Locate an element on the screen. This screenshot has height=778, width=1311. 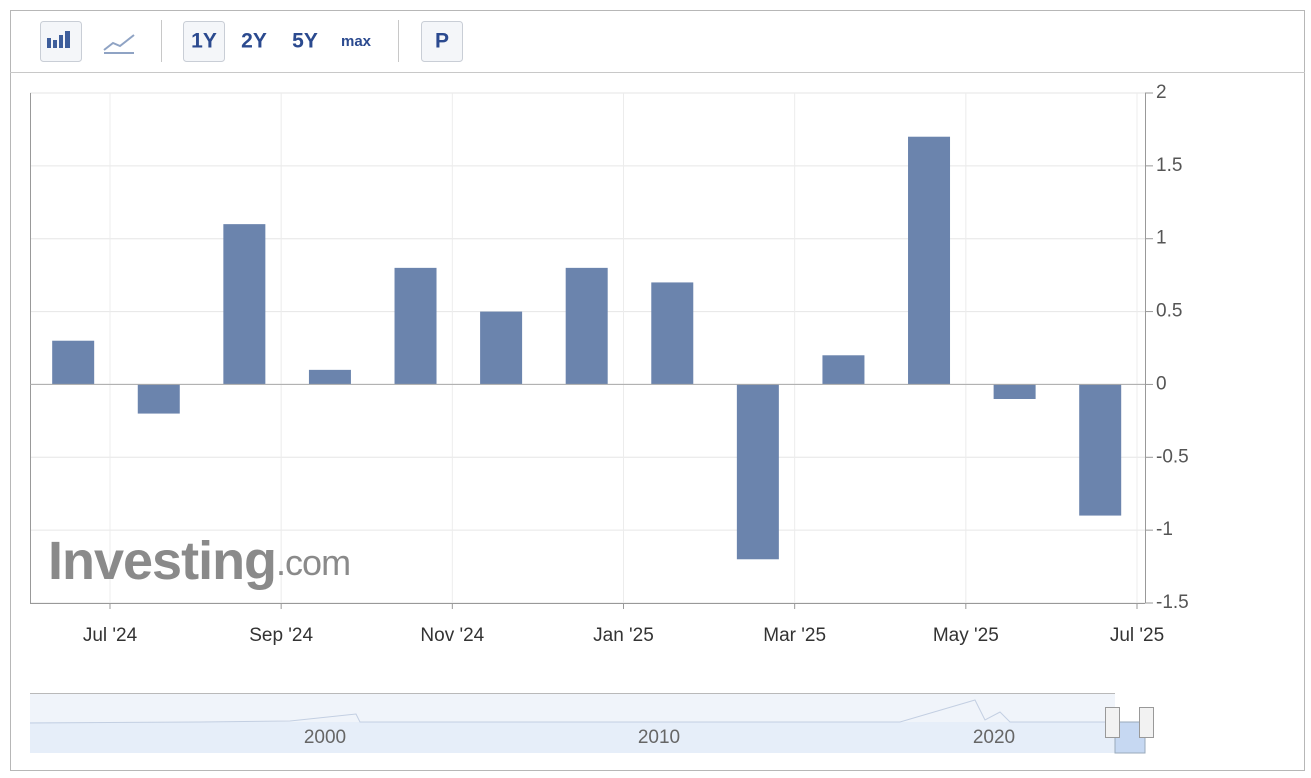
range-button: 2Y is located at coordinates (254, 41).